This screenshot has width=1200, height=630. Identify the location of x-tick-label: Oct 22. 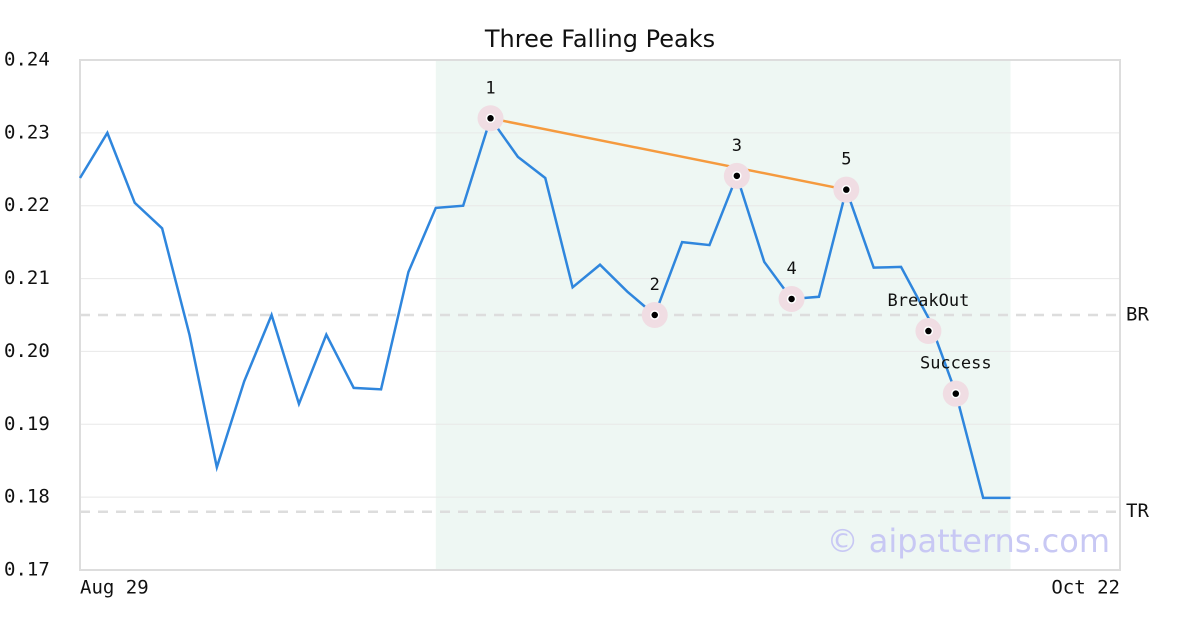
(1085, 588).